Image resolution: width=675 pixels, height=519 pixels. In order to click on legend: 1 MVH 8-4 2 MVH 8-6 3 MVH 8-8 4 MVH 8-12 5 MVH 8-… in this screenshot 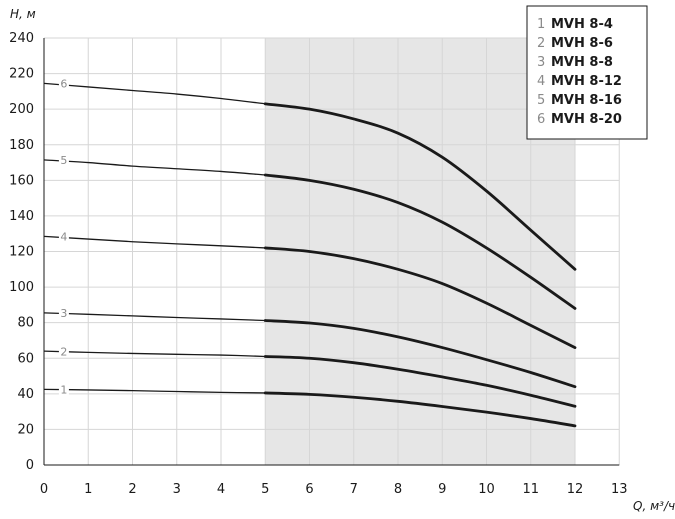, I will do `click(587, 72)`.